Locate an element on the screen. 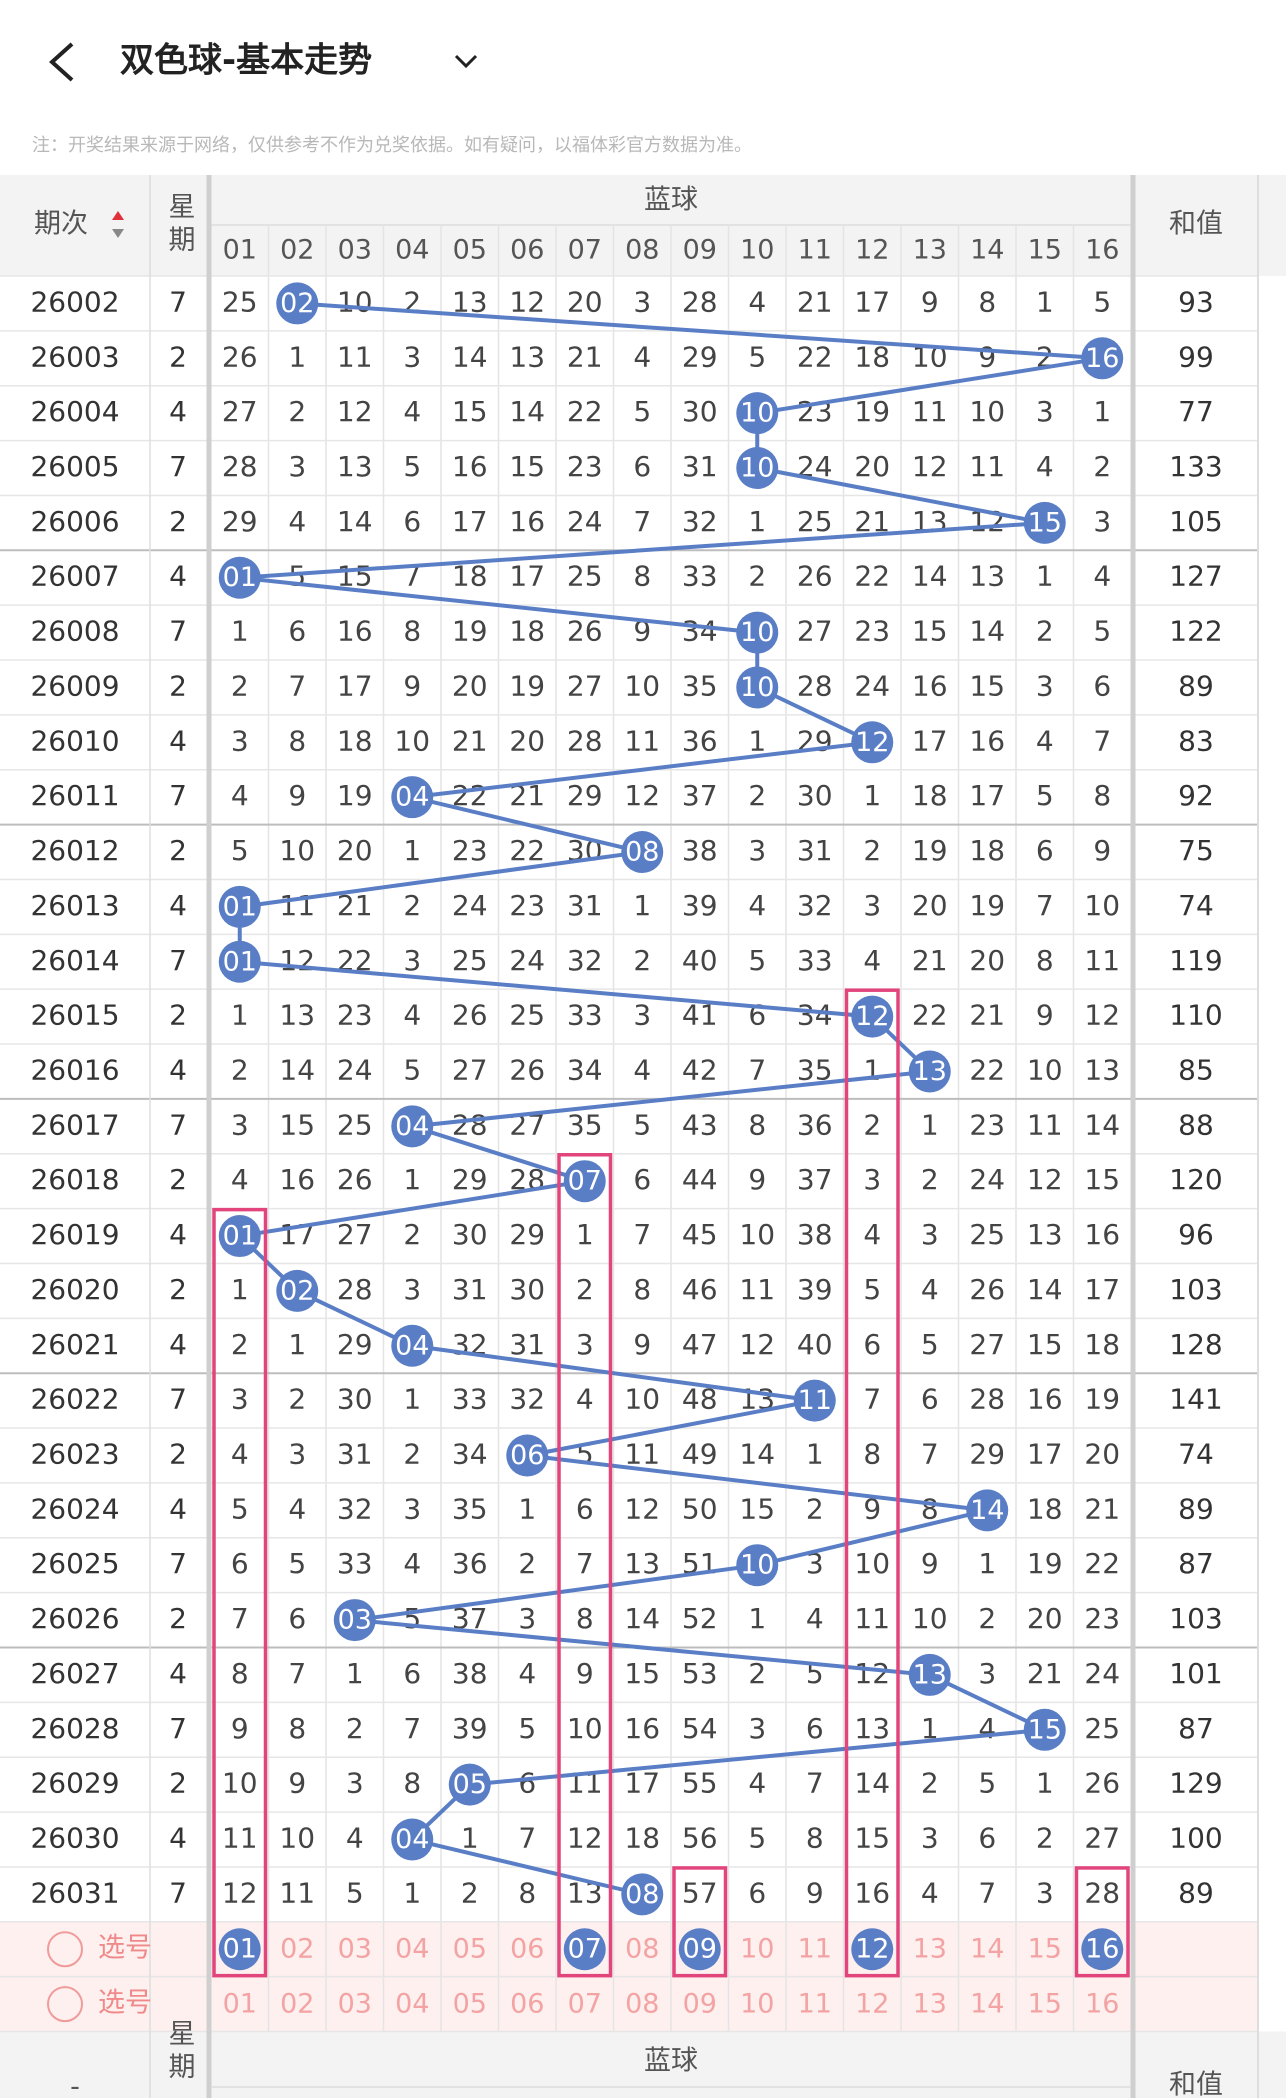 Image resolution: width=1286 pixels, height=2098 pixels. miss-count: 30 is located at coordinates (815, 795).